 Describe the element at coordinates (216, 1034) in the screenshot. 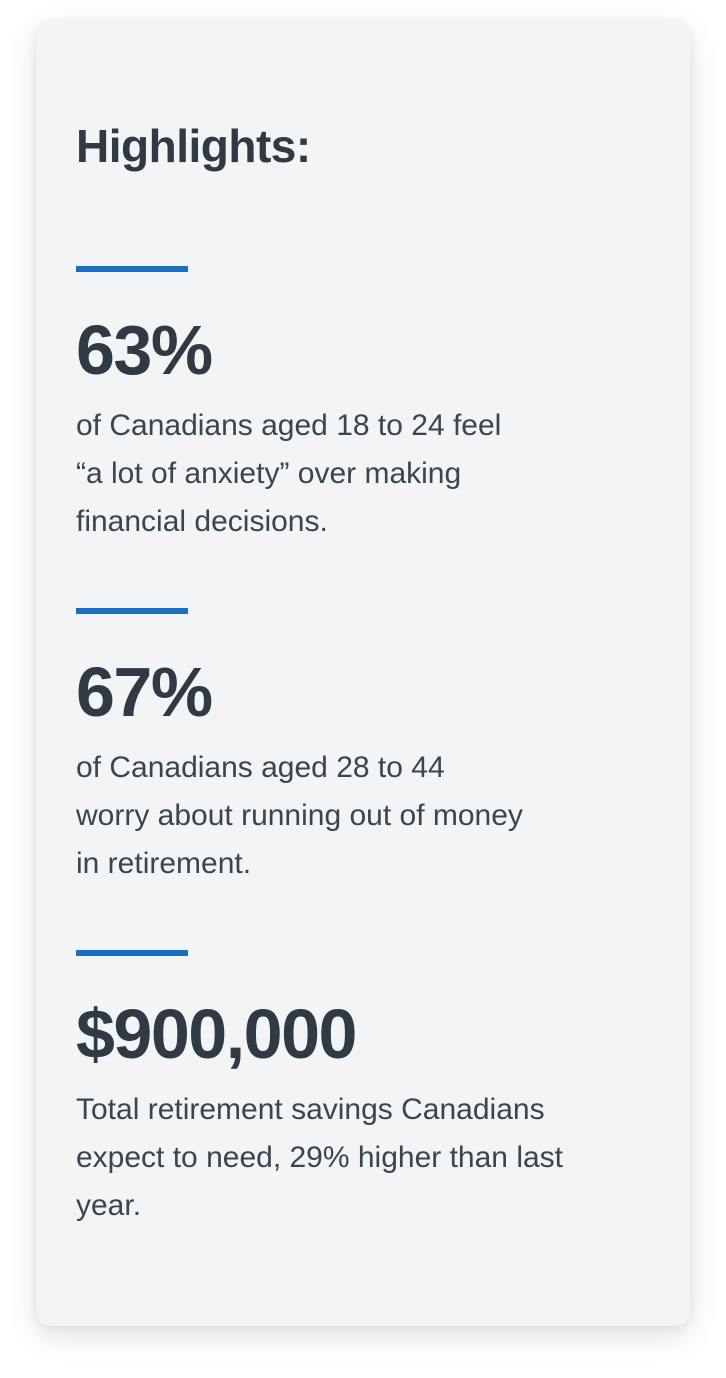

I see `stat-value: $900,000` at that location.